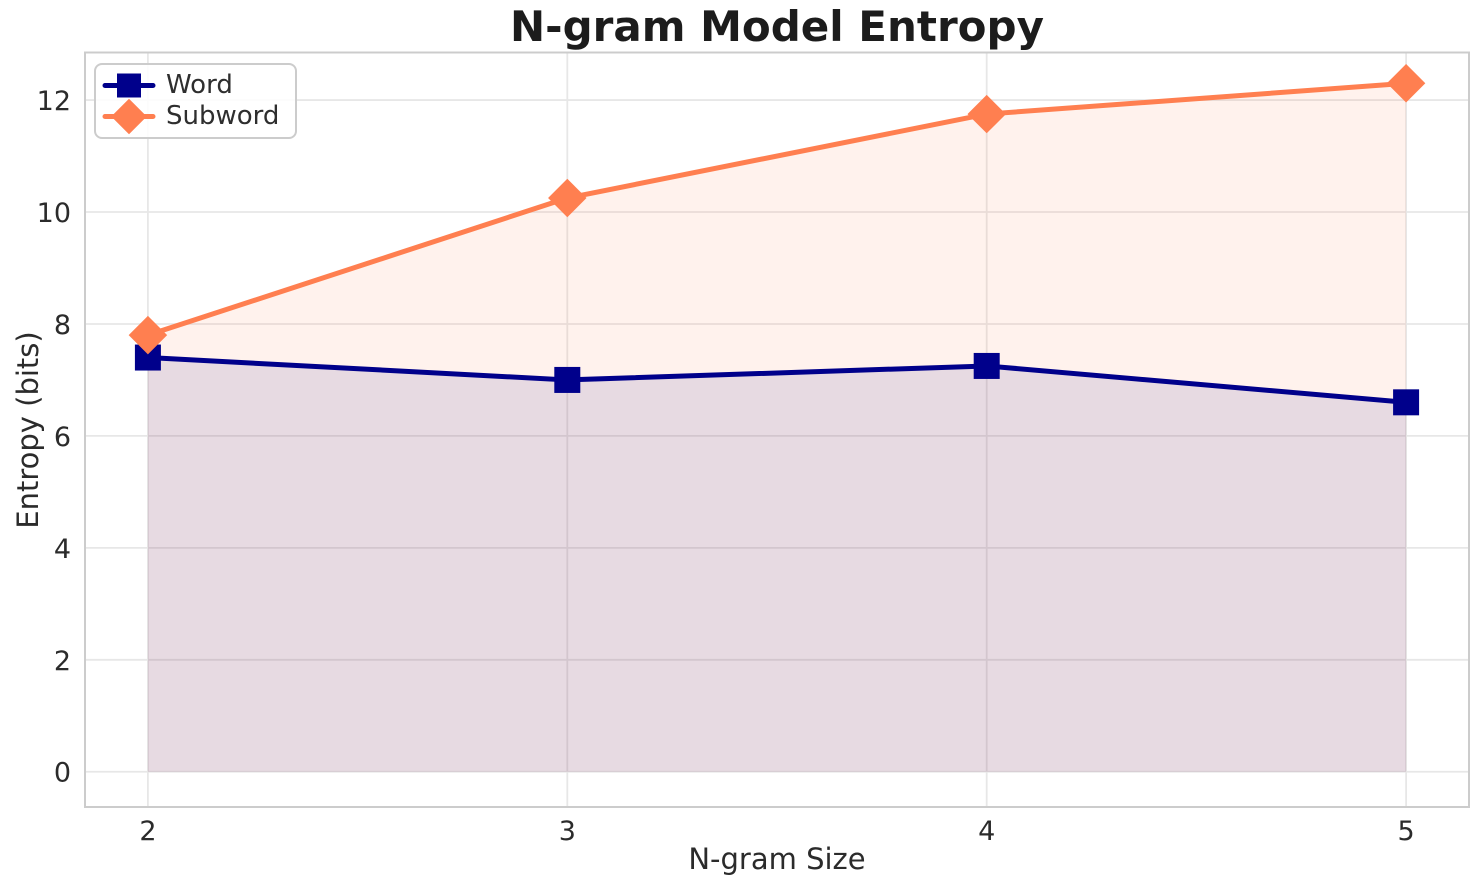  What do you see at coordinates (777, 26) in the screenshot?
I see `chart-title: N-gram Model Entropy` at bounding box center [777, 26].